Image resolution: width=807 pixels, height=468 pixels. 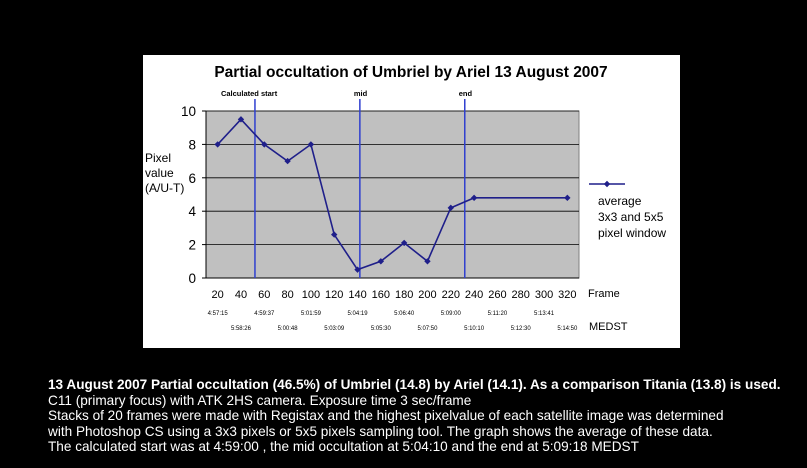 What do you see at coordinates (604, 294) in the screenshot?
I see `x-axis-label: Frame` at bounding box center [604, 294].